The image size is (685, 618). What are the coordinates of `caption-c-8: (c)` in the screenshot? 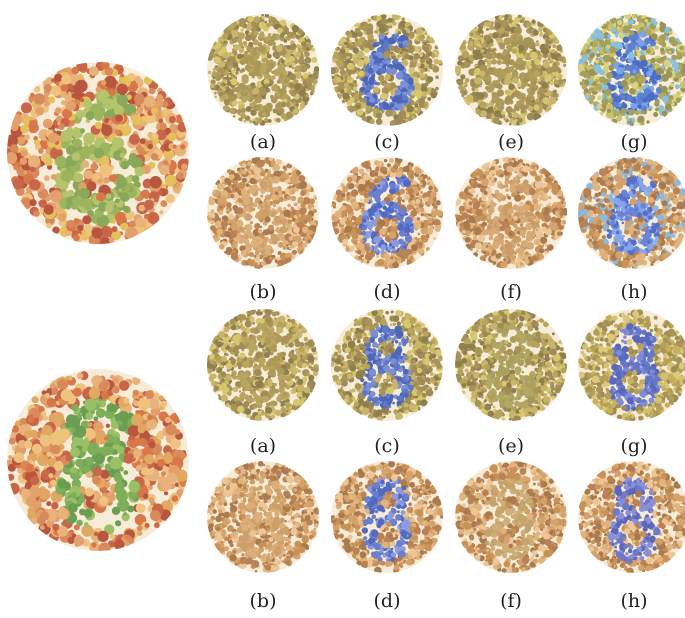 It's located at (387, 446).